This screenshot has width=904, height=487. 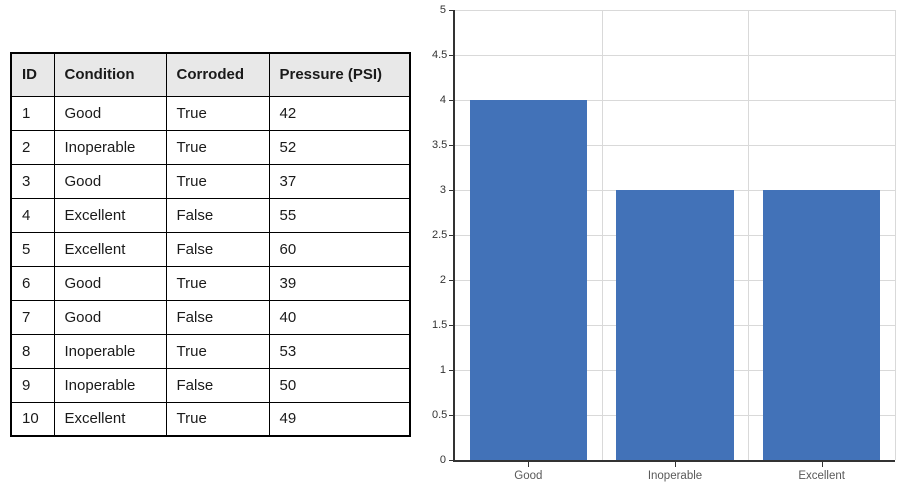 What do you see at coordinates (32, 181) in the screenshot?
I see `table-cell: 3` at bounding box center [32, 181].